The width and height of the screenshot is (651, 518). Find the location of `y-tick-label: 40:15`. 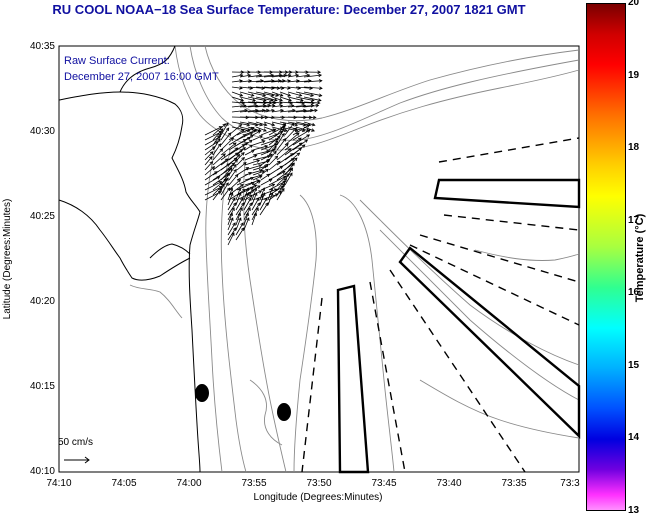

y-tick-label: 40:15 is located at coordinates (42, 386).